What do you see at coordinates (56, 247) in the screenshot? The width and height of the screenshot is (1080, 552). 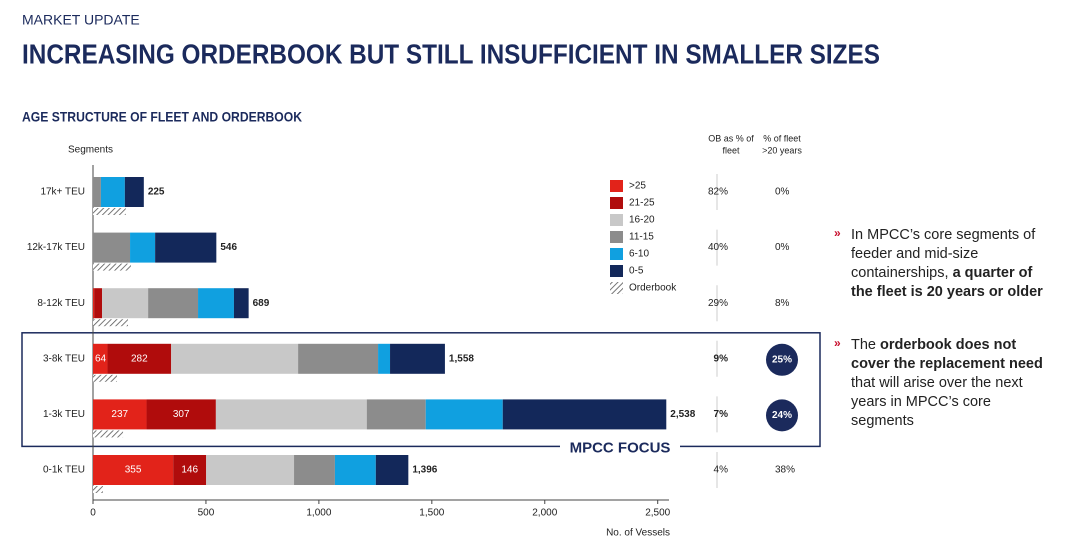 I see `y-tick-label: 12k-17k TEU` at bounding box center [56, 247].